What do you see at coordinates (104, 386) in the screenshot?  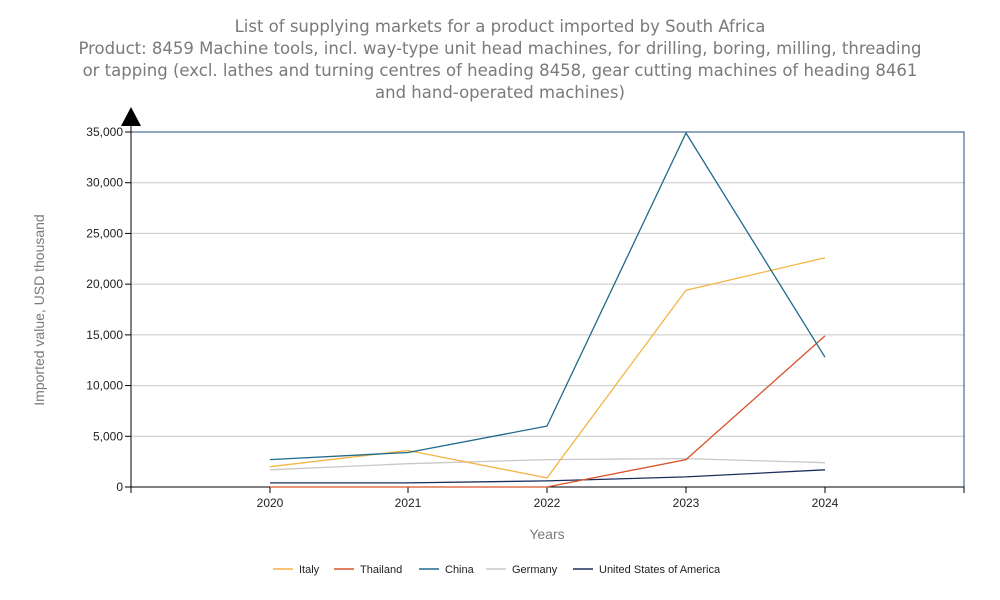 I see `y-tick-label: 10,000` at bounding box center [104, 386].